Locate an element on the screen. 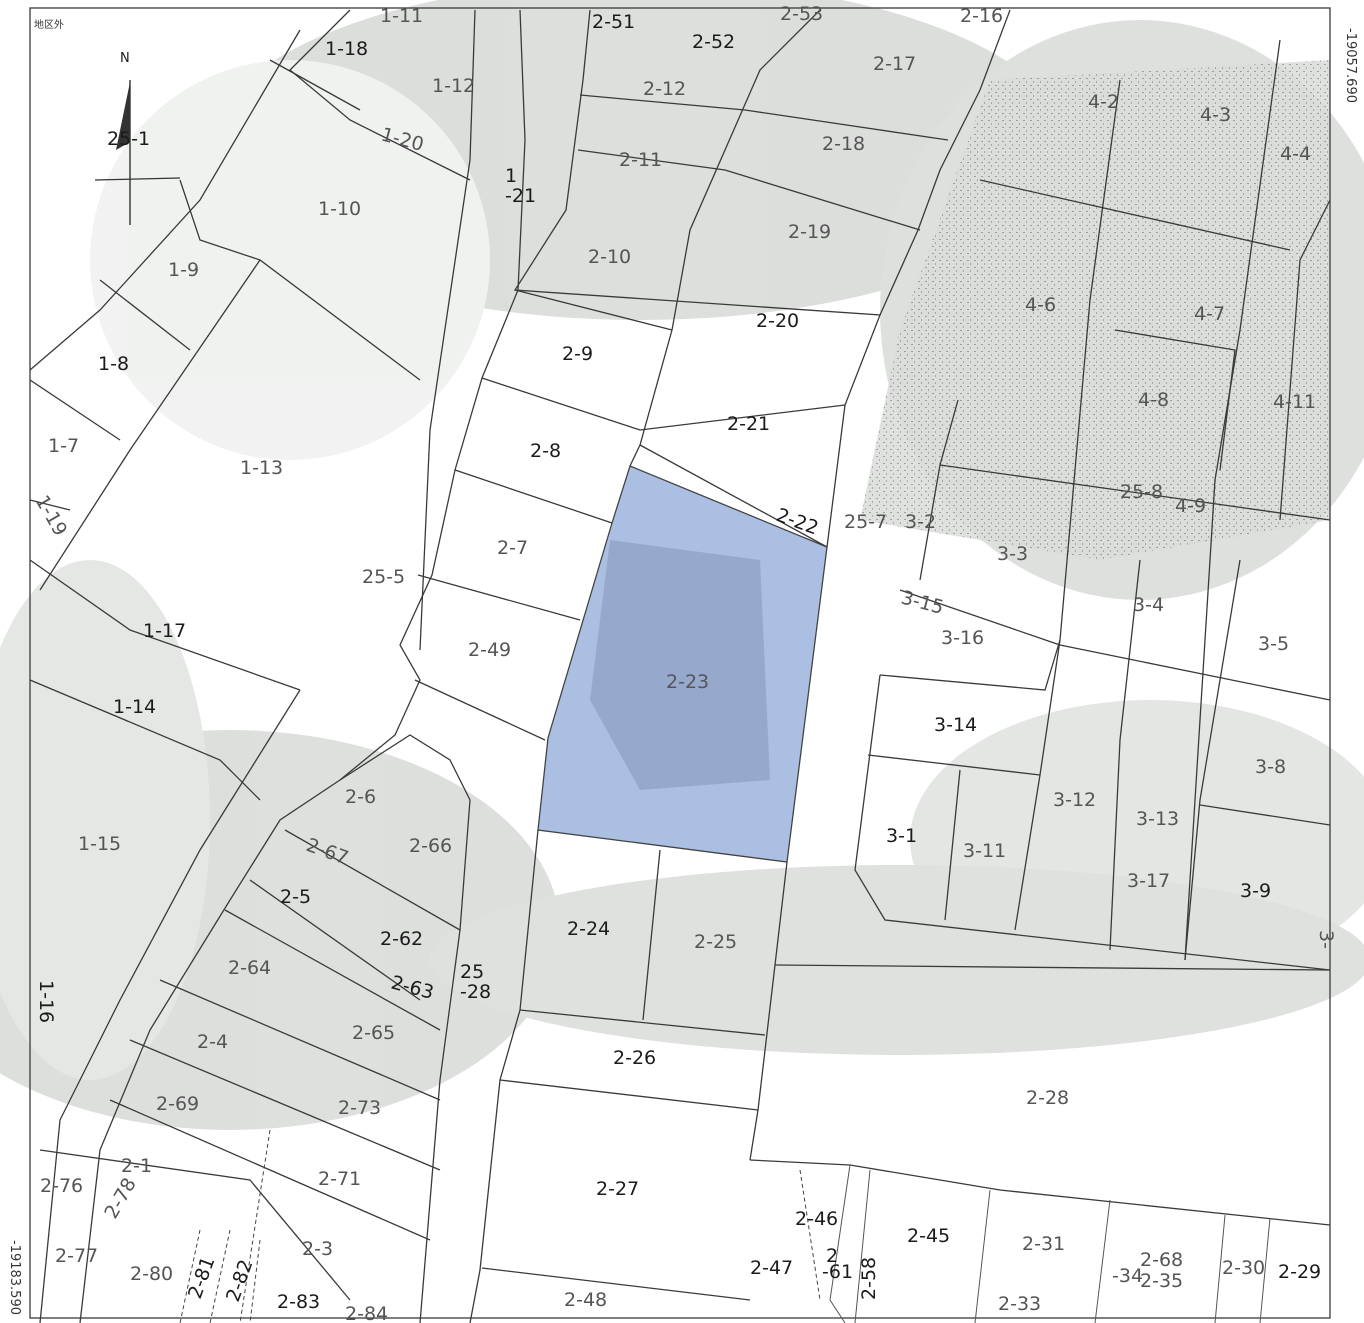 Image resolution: width=1364 pixels, height=1323 pixels. parcel-label-2-31: 2-31 is located at coordinates (1043, 1244).